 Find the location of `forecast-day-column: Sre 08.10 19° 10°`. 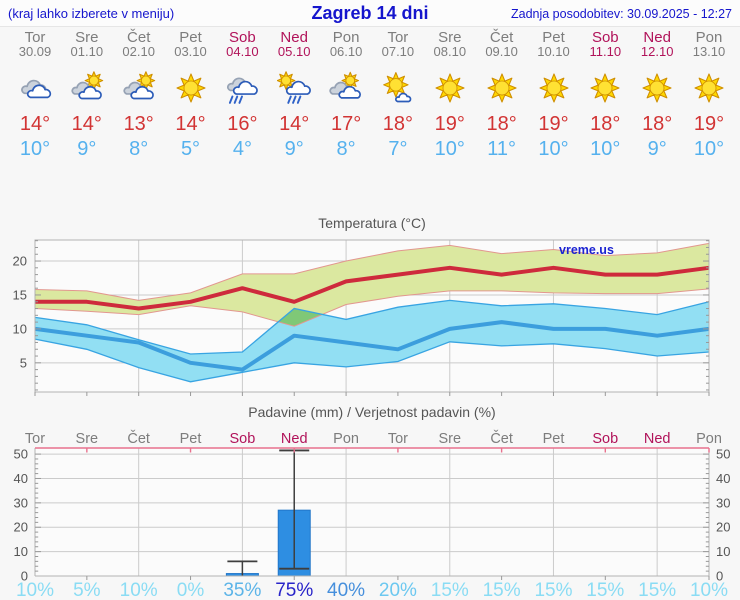

forecast-day-column: Sre 08.10 19° 10° is located at coordinates (450, 94).